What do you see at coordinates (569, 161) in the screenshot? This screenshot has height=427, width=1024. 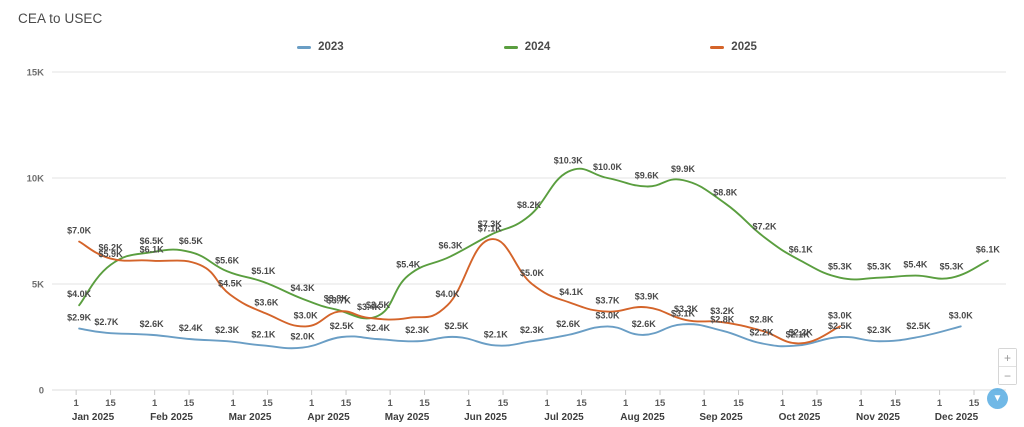 I see `data-point-label: $10.3K` at bounding box center [569, 161].